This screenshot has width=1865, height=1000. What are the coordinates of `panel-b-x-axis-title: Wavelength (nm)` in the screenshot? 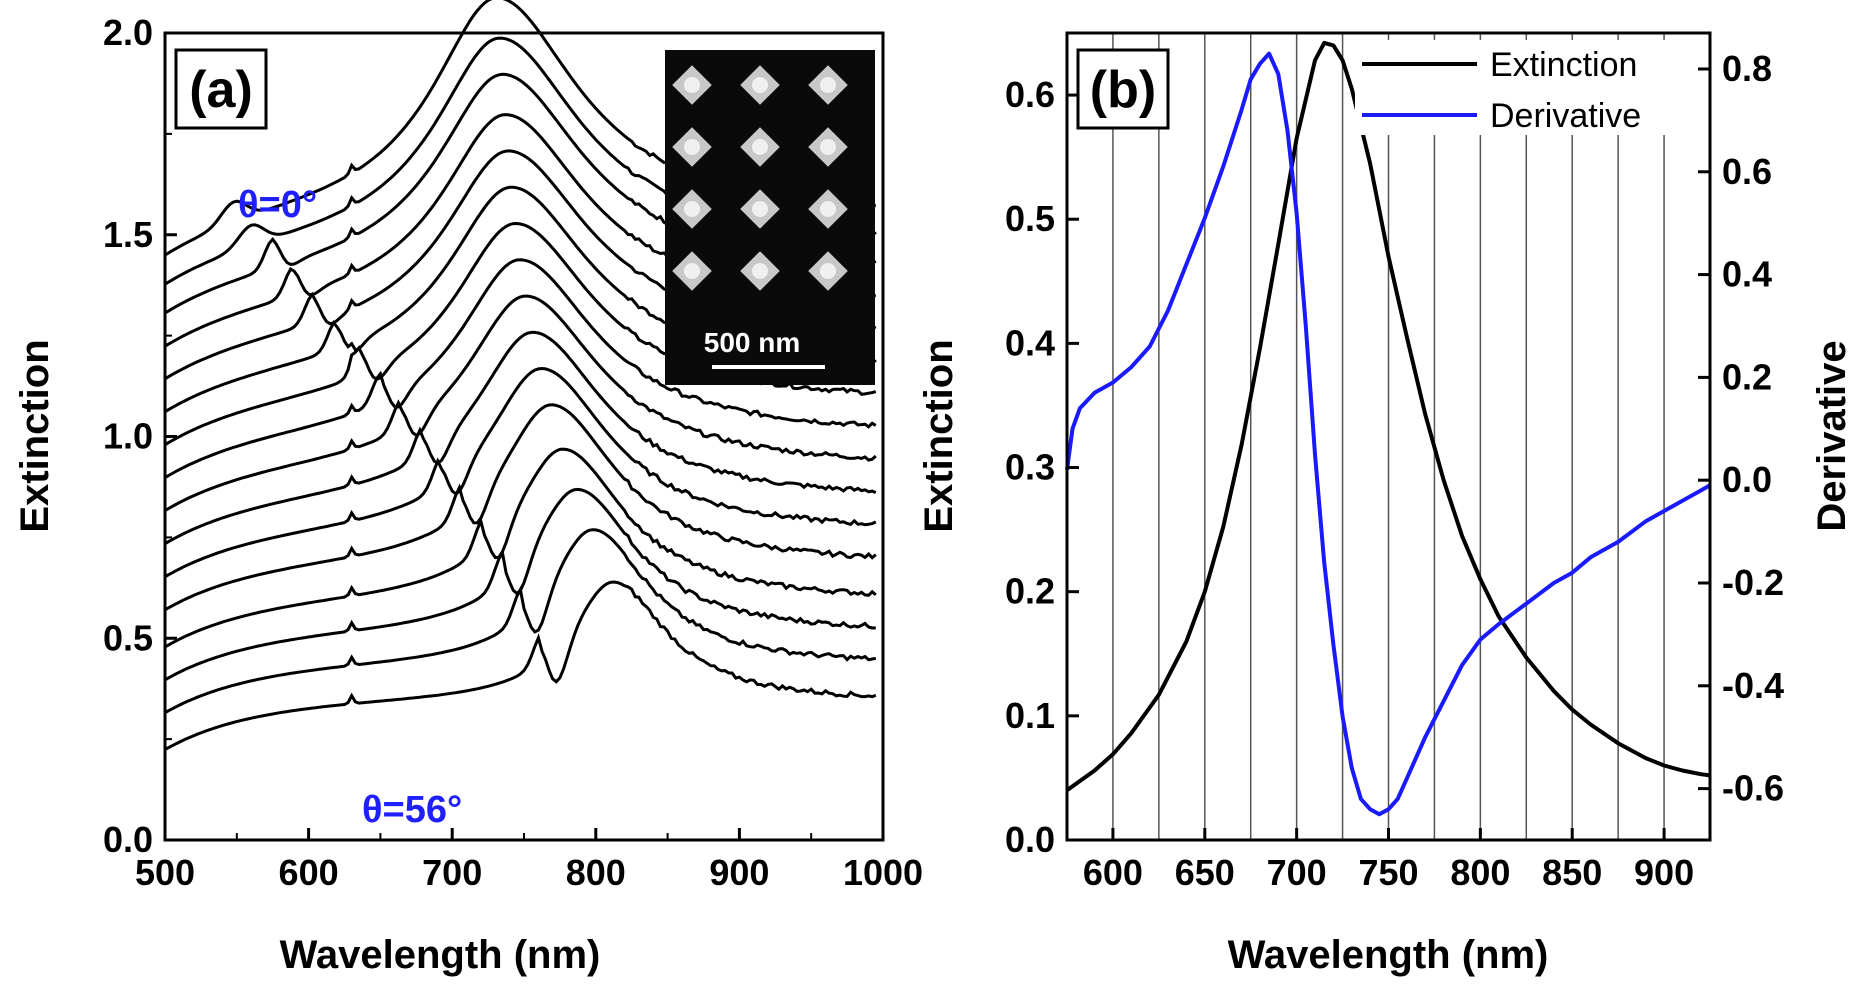 It's located at (1388, 955).